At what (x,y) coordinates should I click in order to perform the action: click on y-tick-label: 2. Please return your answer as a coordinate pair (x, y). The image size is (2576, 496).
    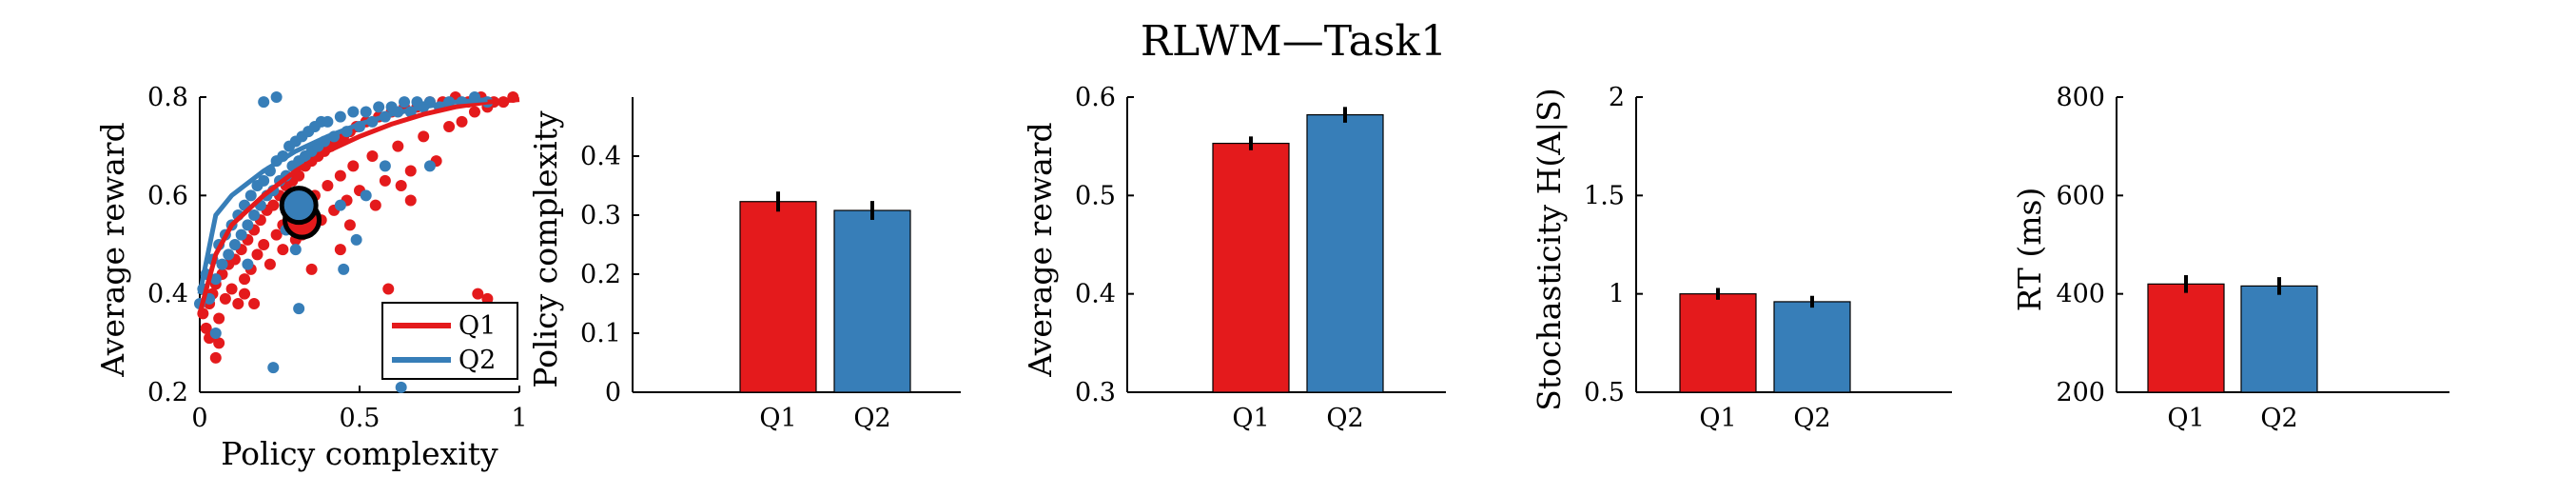
    Looking at the image, I should click on (1617, 97).